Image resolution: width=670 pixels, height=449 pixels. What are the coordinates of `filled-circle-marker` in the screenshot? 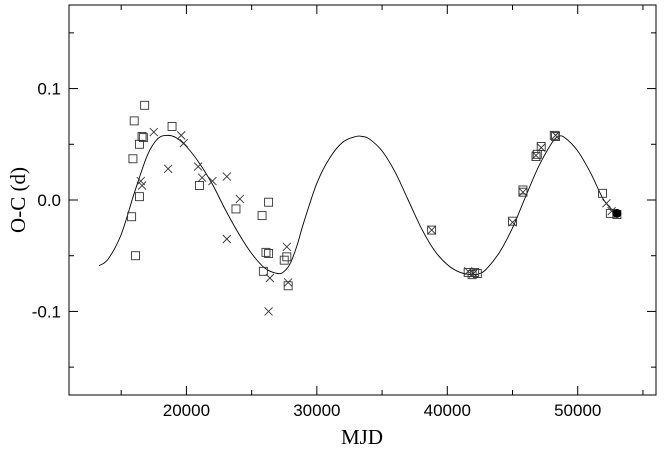 It's located at (617, 213).